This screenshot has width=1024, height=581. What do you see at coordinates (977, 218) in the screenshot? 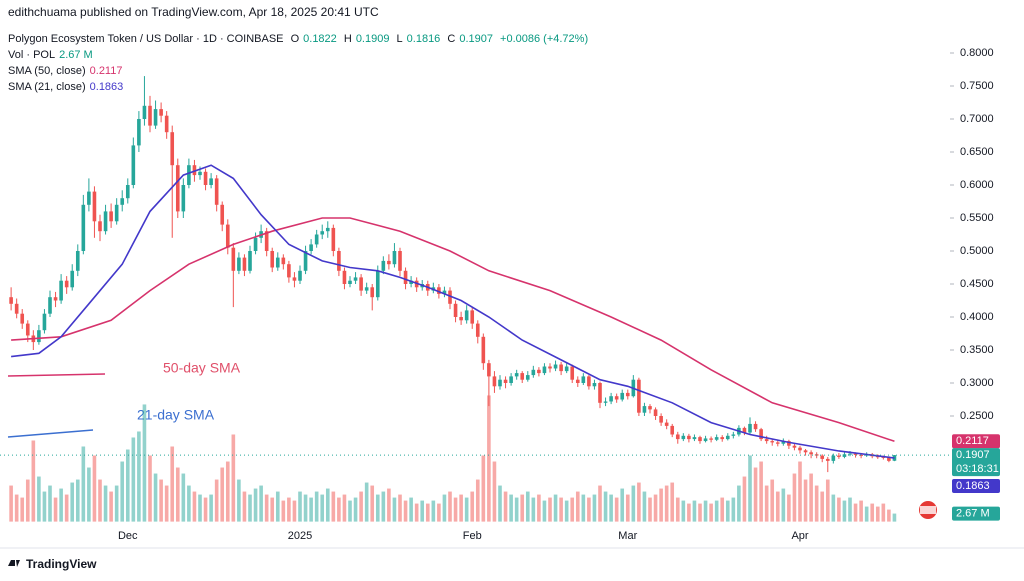
I see `y-tick-label: 0.5500` at bounding box center [977, 218].